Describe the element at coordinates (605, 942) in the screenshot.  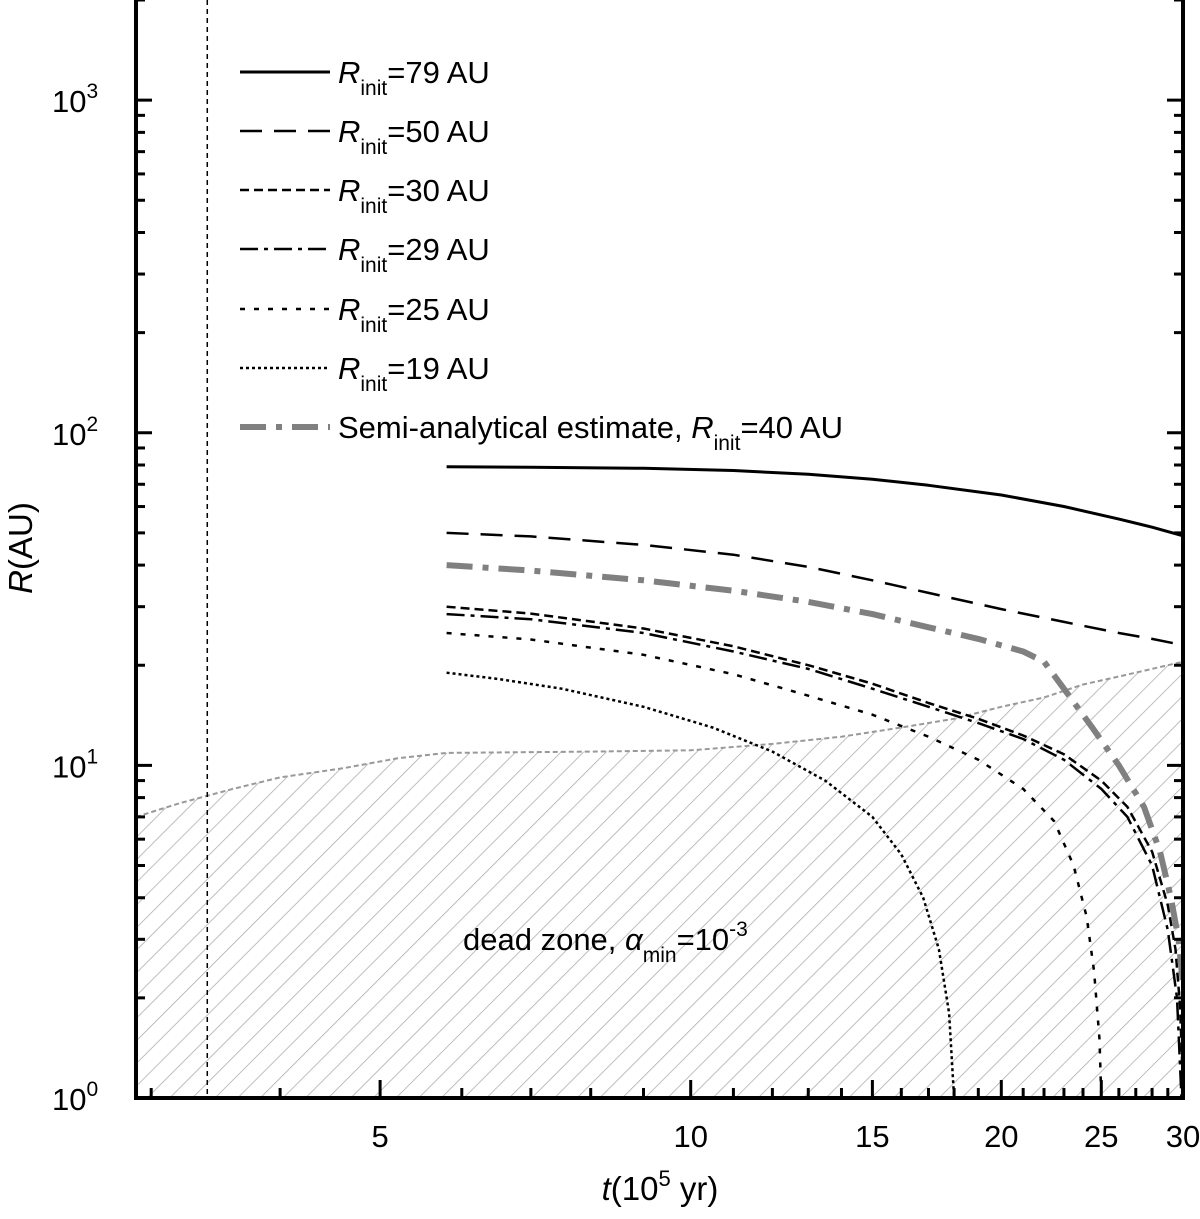
I see `dead-zone-label: dead zone, αmin=10-3` at that location.